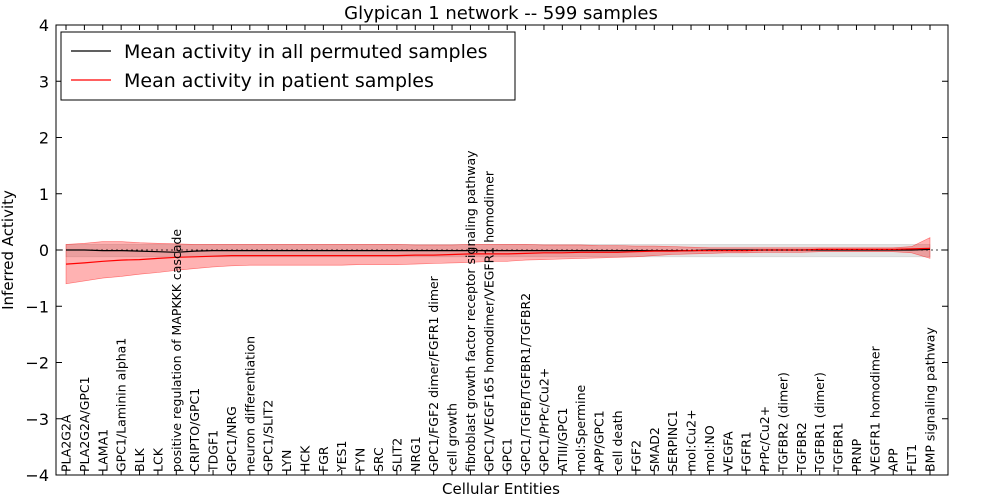 The width and height of the screenshot is (1000, 500). I want to click on confidence-bands, so click(498, 261).